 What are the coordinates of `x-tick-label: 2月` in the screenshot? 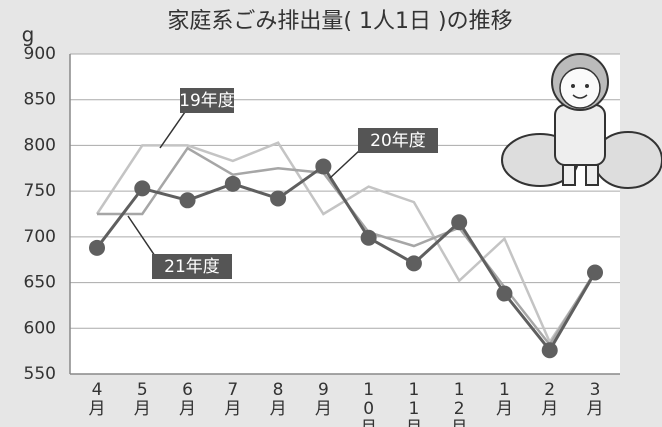 It's located at (550, 399).